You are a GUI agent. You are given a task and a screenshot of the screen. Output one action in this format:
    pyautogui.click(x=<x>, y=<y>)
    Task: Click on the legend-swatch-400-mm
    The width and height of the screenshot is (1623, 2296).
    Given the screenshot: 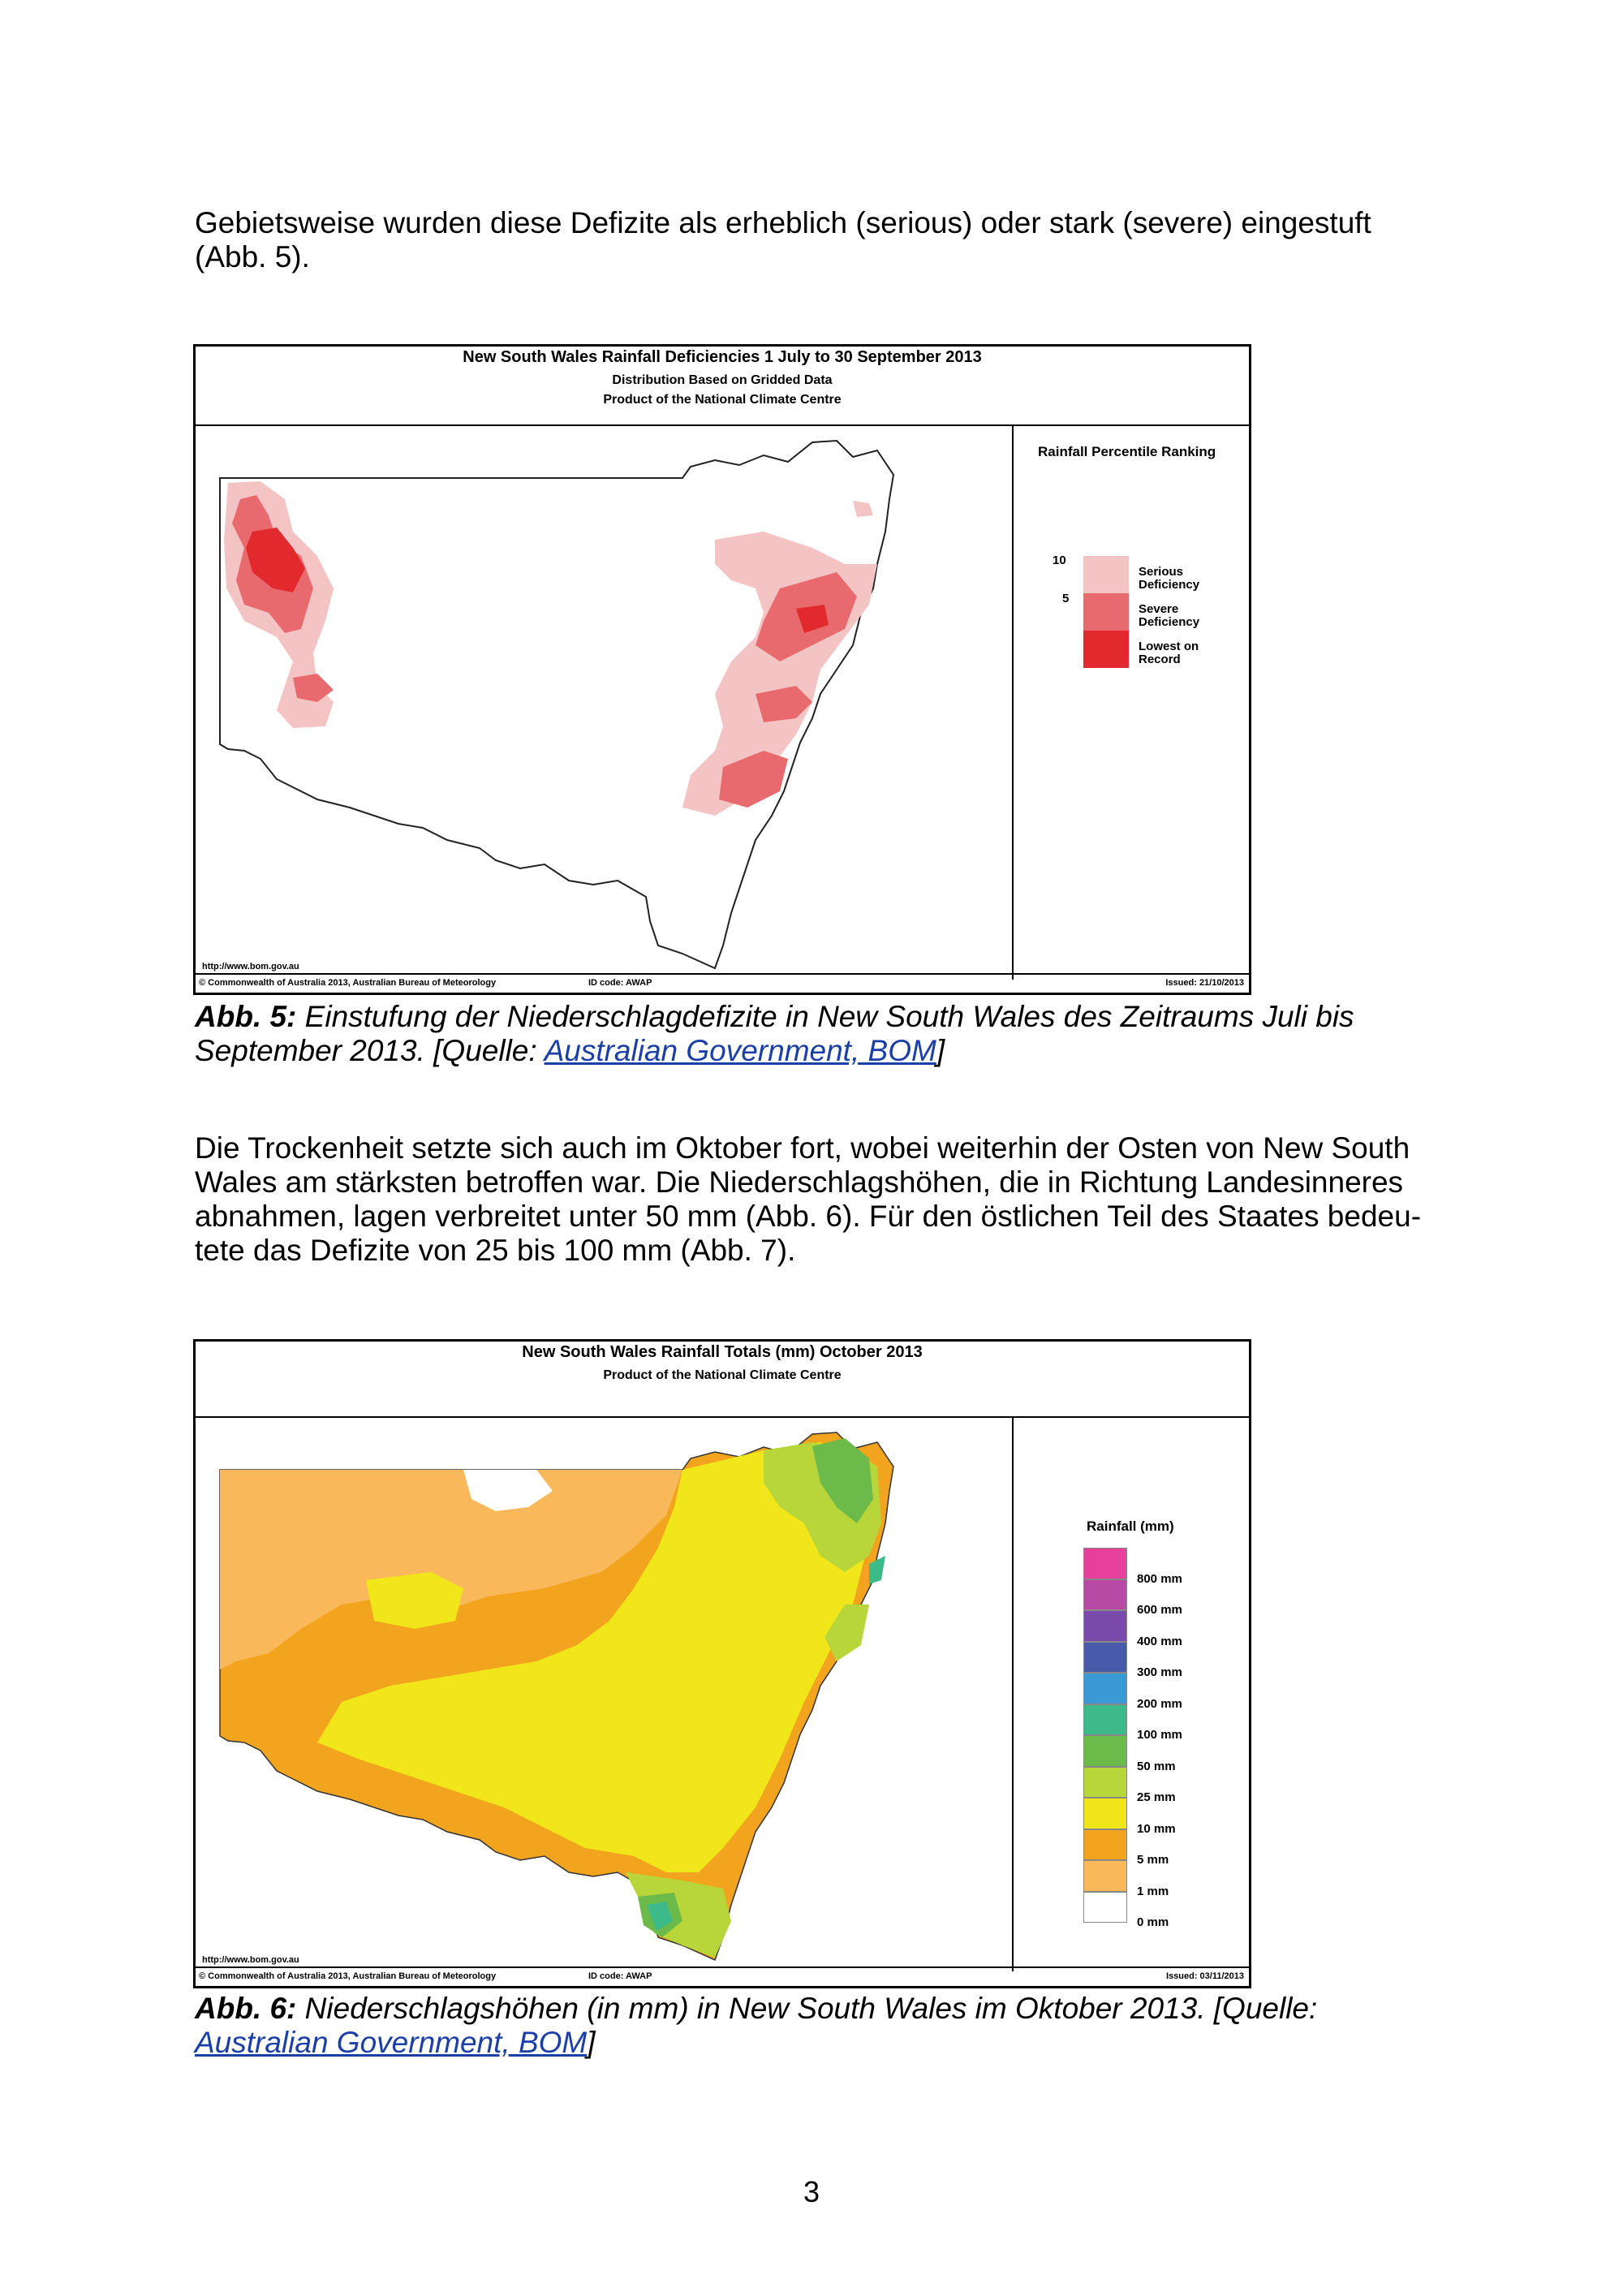 What is the action you would take?
    pyautogui.click(x=1105, y=1626)
    